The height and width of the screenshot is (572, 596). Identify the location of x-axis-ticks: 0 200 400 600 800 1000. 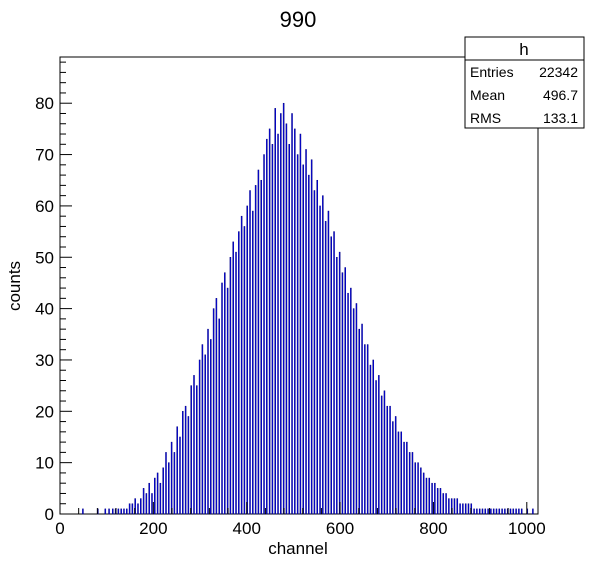
(300, 520).